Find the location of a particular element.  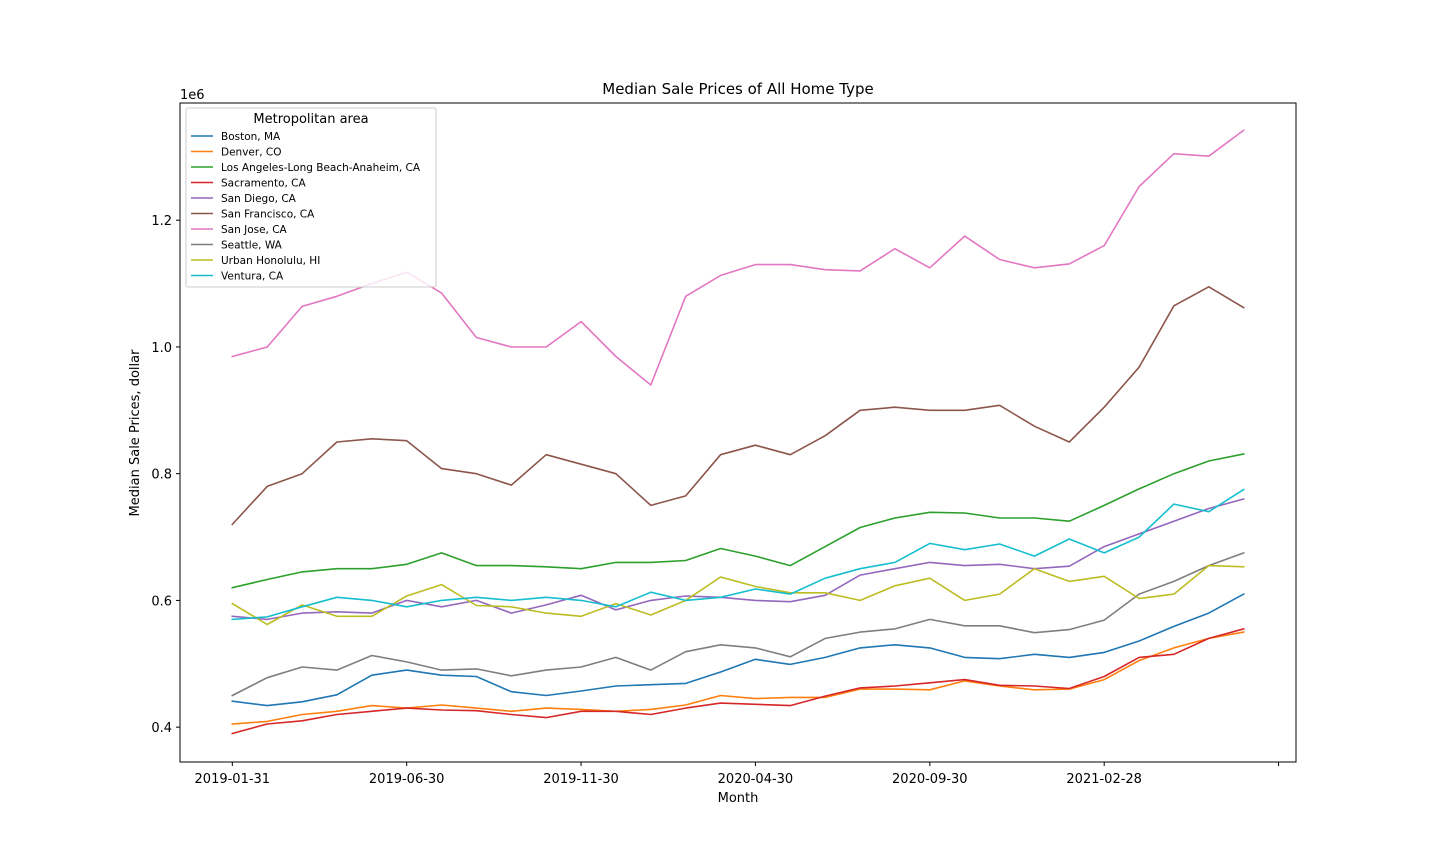

legend-title: Metropolitan area is located at coordinates (310, 119).